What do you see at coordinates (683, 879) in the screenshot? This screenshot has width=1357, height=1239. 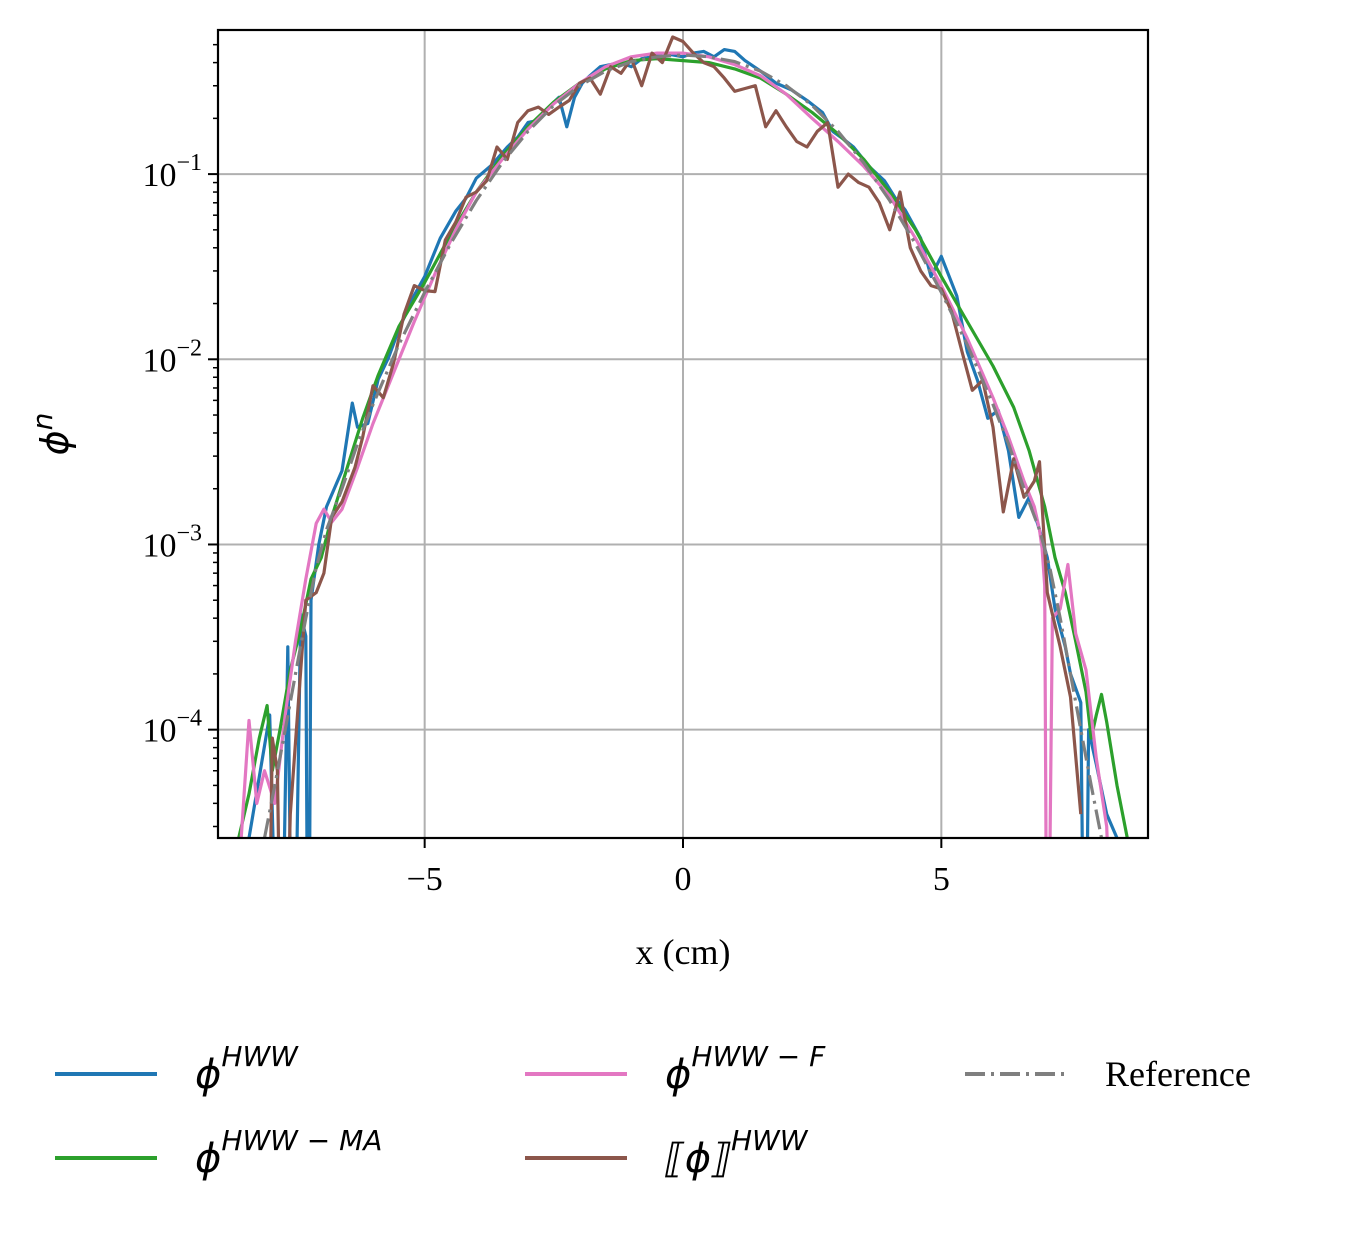 I see `x-tick-label: 0` at bounding box center [683, 879].